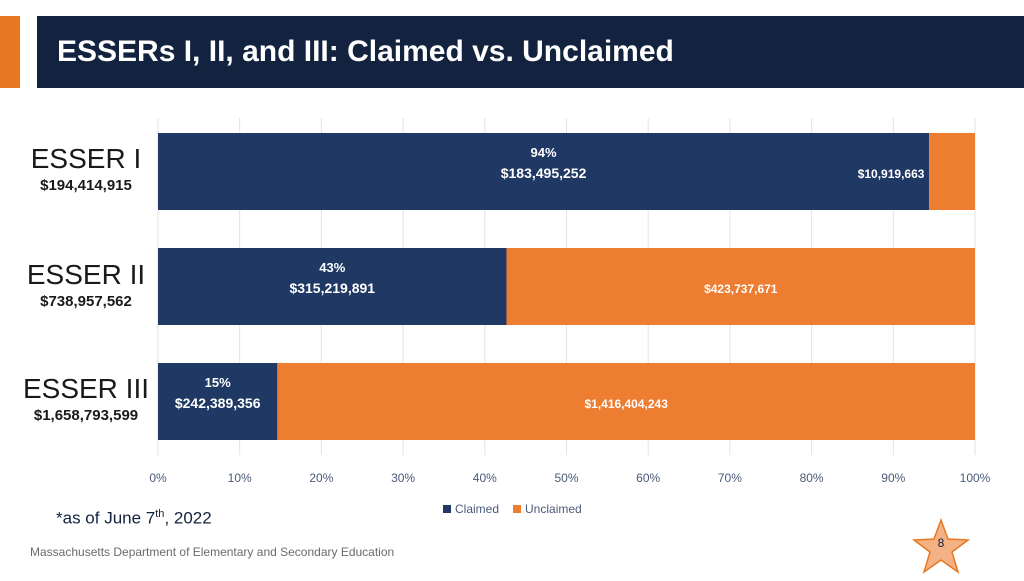 This screenshot has height=581, width=1024. Describe the element at coordinates (160, 514) in the screenshot. I see `footnote-superscript: th` at that location.